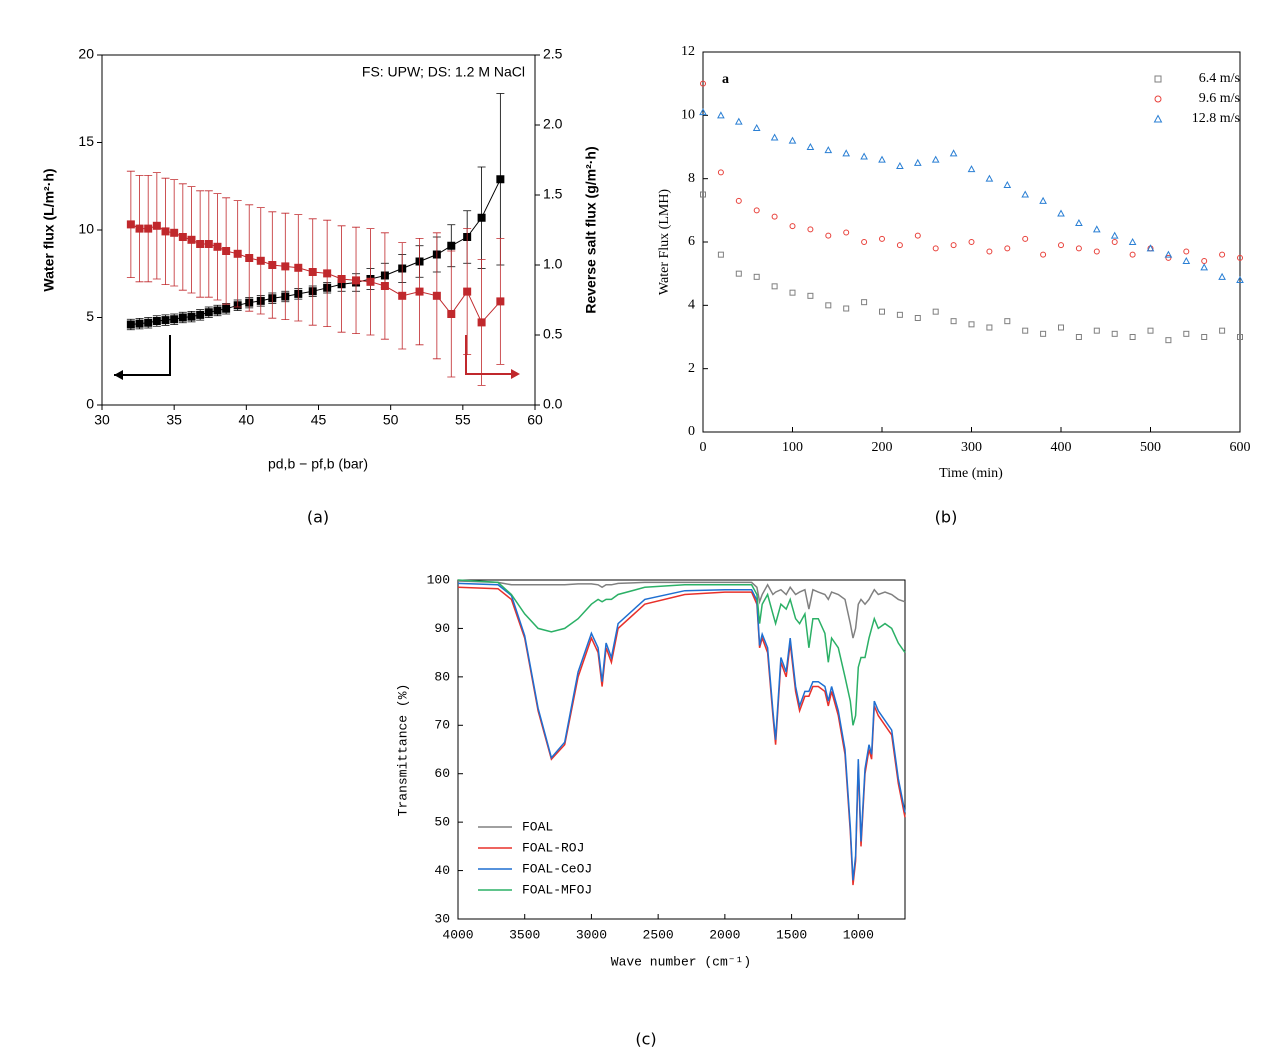 This screenshot has width=1288, height=1057. Describe the element at coordinates (442, 628) in the screenshot. I see `y-tick-label: 90` at that location.